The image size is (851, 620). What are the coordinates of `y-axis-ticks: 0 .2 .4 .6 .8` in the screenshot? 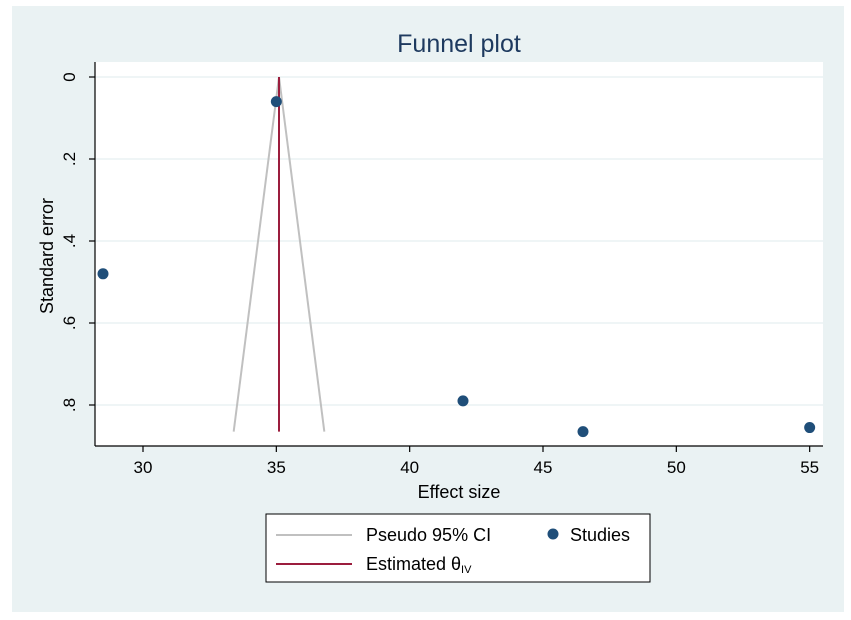 It's located at (77, 242).